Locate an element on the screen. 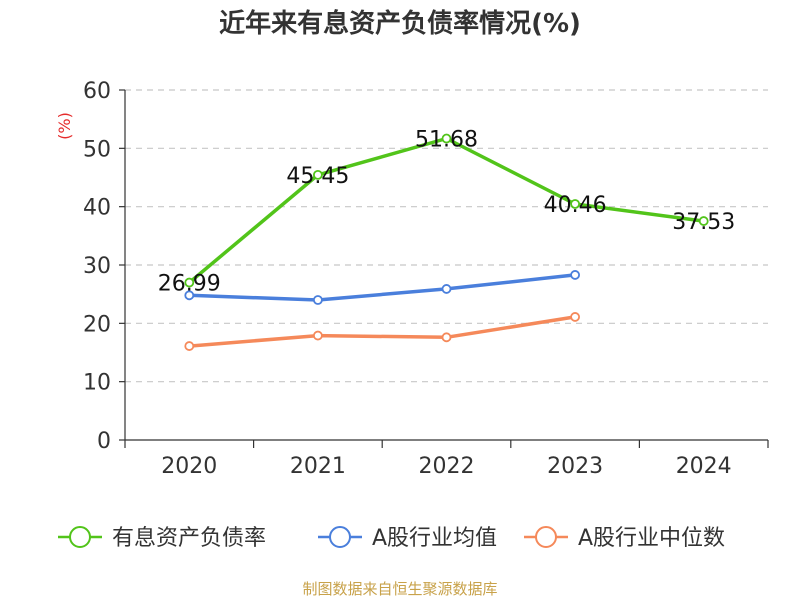  x-tick-label: 2023 is located at coordinates (575, 466).